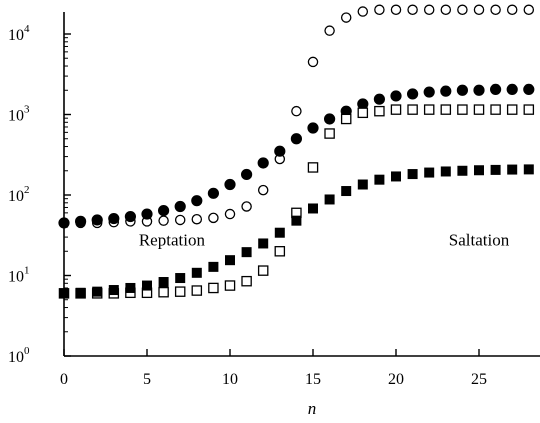 This screenshot has height=423, width=540. I want to click on x-tick-label: 25, so click(479, 379).